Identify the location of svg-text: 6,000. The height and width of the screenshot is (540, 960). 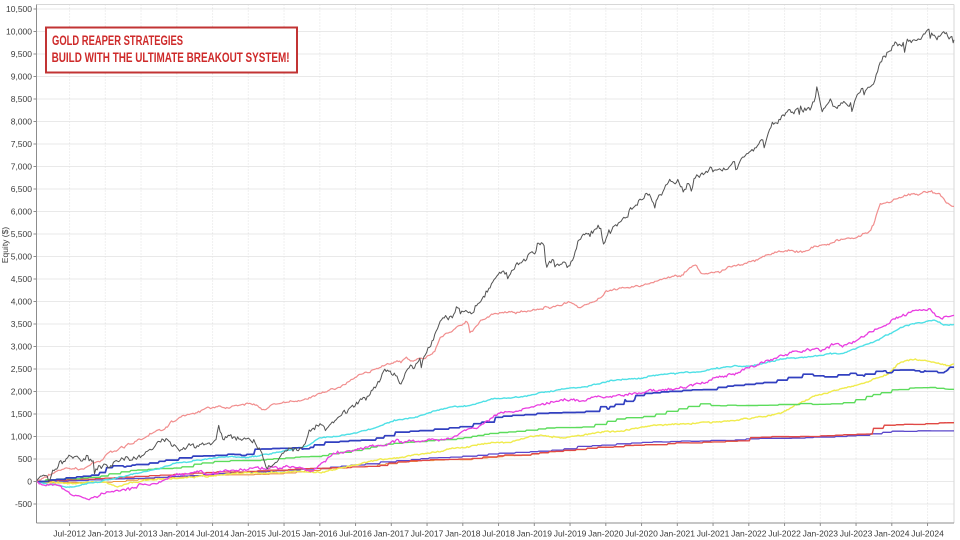
(22, 212).